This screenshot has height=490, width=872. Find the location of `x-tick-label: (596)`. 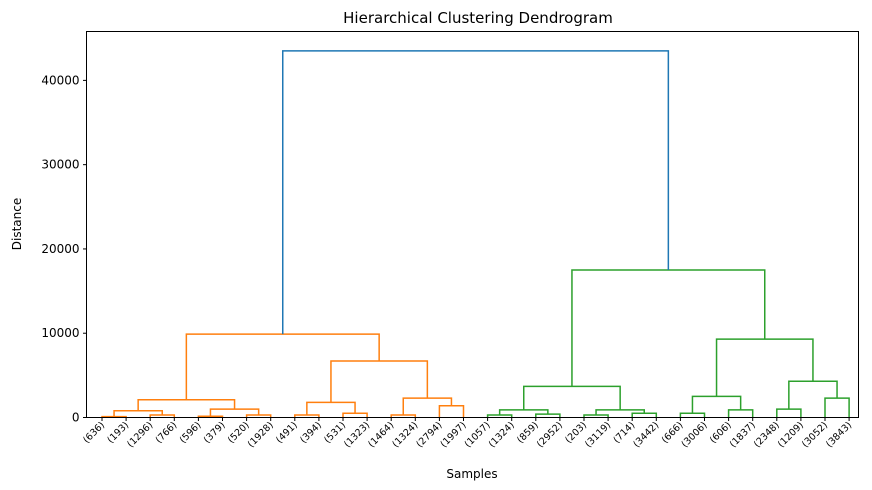

x-tick-label: (596) is located at coordinates (191, 433).